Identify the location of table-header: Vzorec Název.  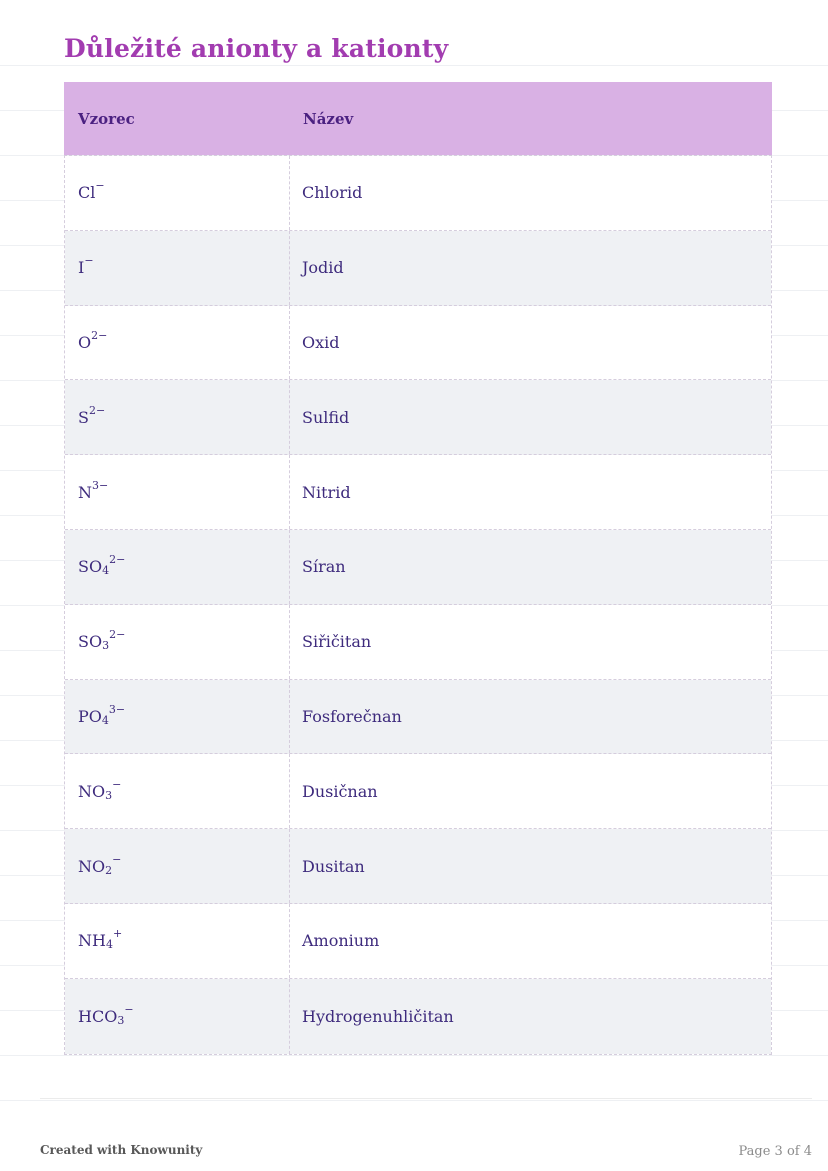
(418, 118).